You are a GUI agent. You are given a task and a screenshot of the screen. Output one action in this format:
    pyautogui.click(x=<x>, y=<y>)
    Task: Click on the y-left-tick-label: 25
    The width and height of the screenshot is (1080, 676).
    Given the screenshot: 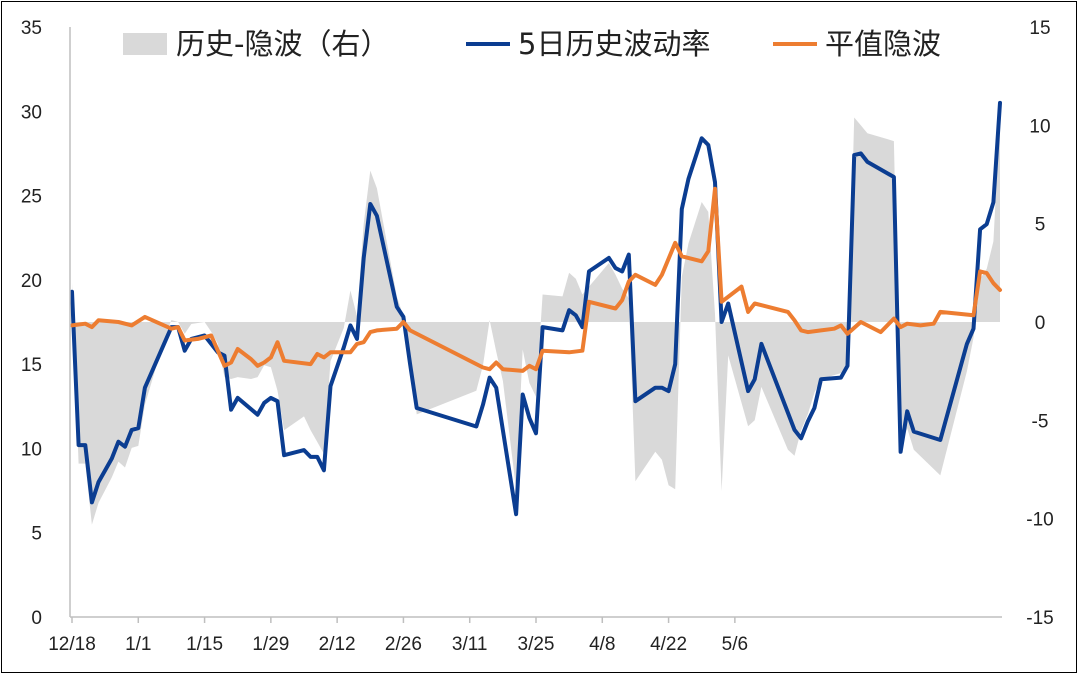 What is the action you would take?
    pyautogui.click(x=31, y=197)
    